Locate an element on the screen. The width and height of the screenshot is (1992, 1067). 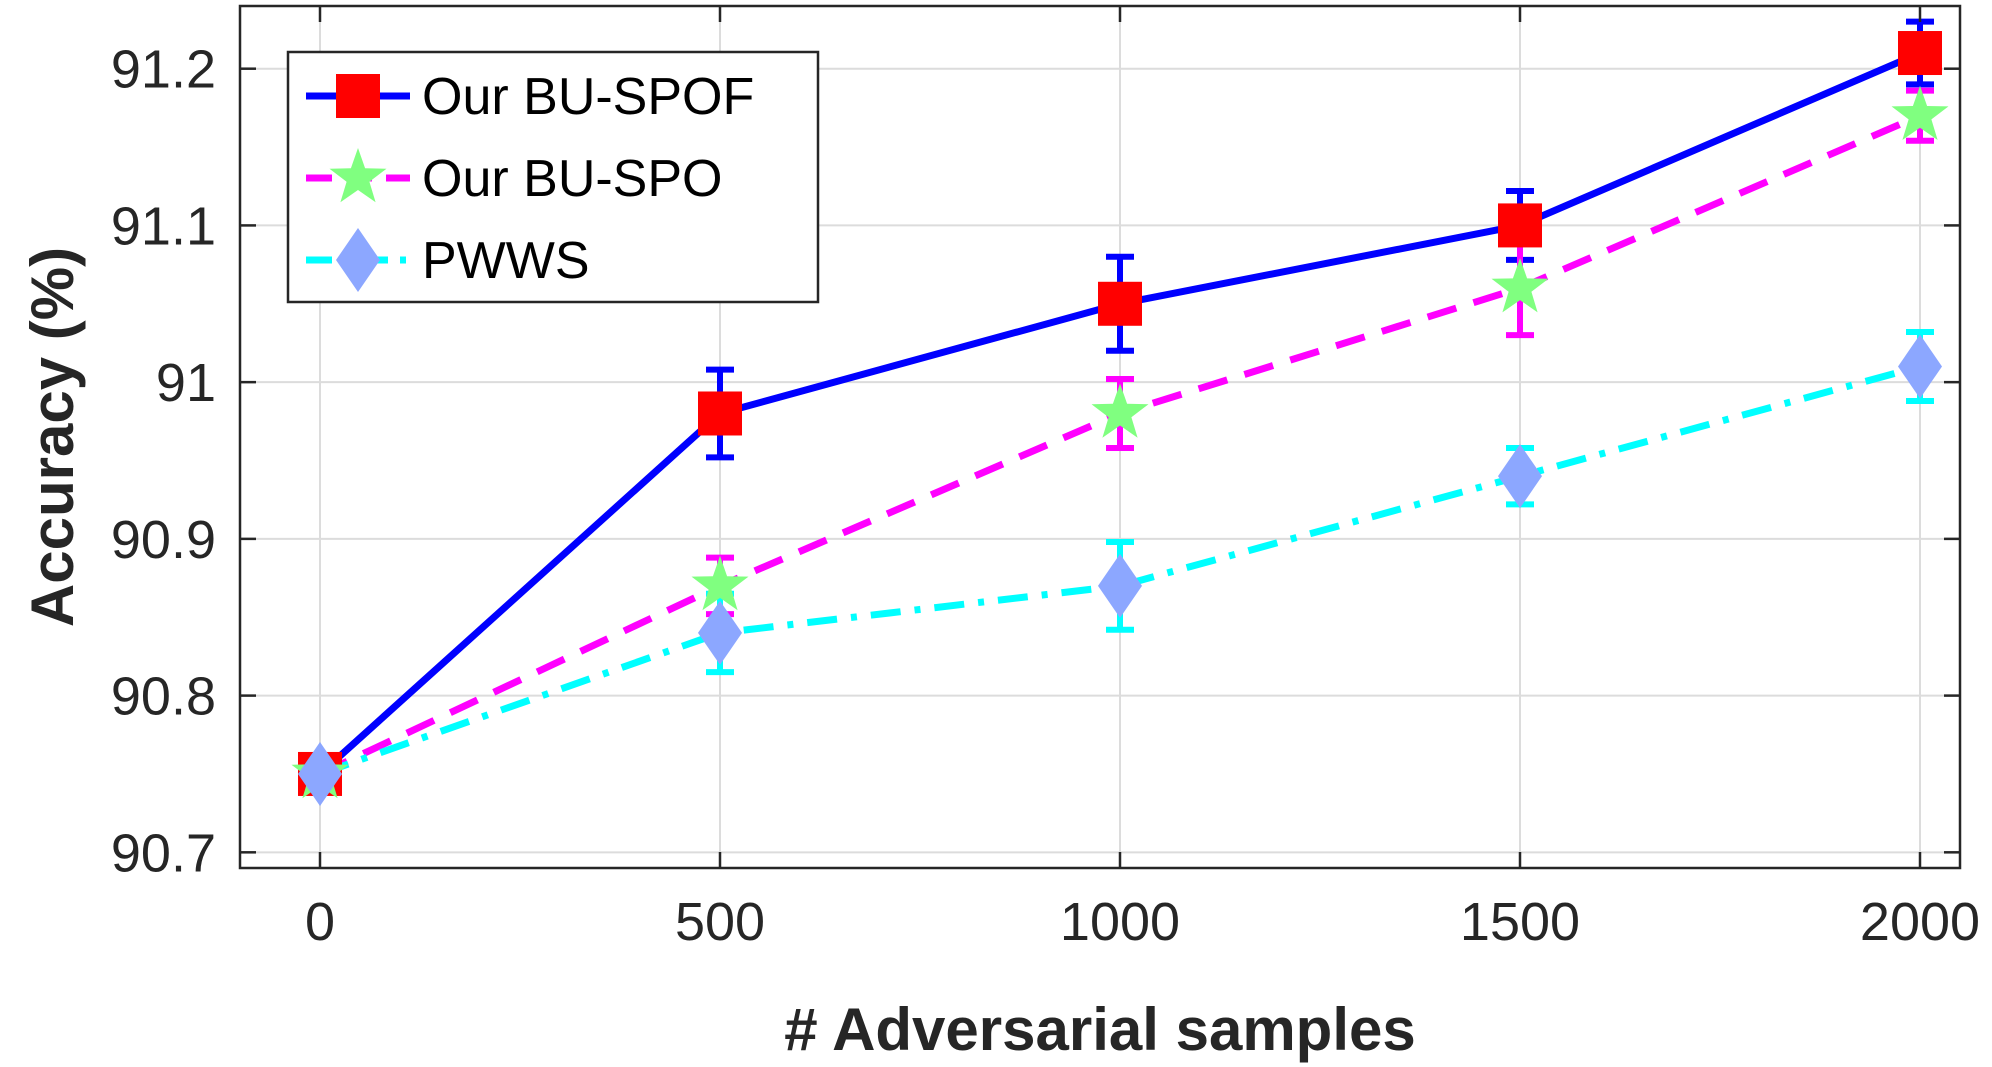
y-tick-label: 90.9 is located at coordinates (163, 540).